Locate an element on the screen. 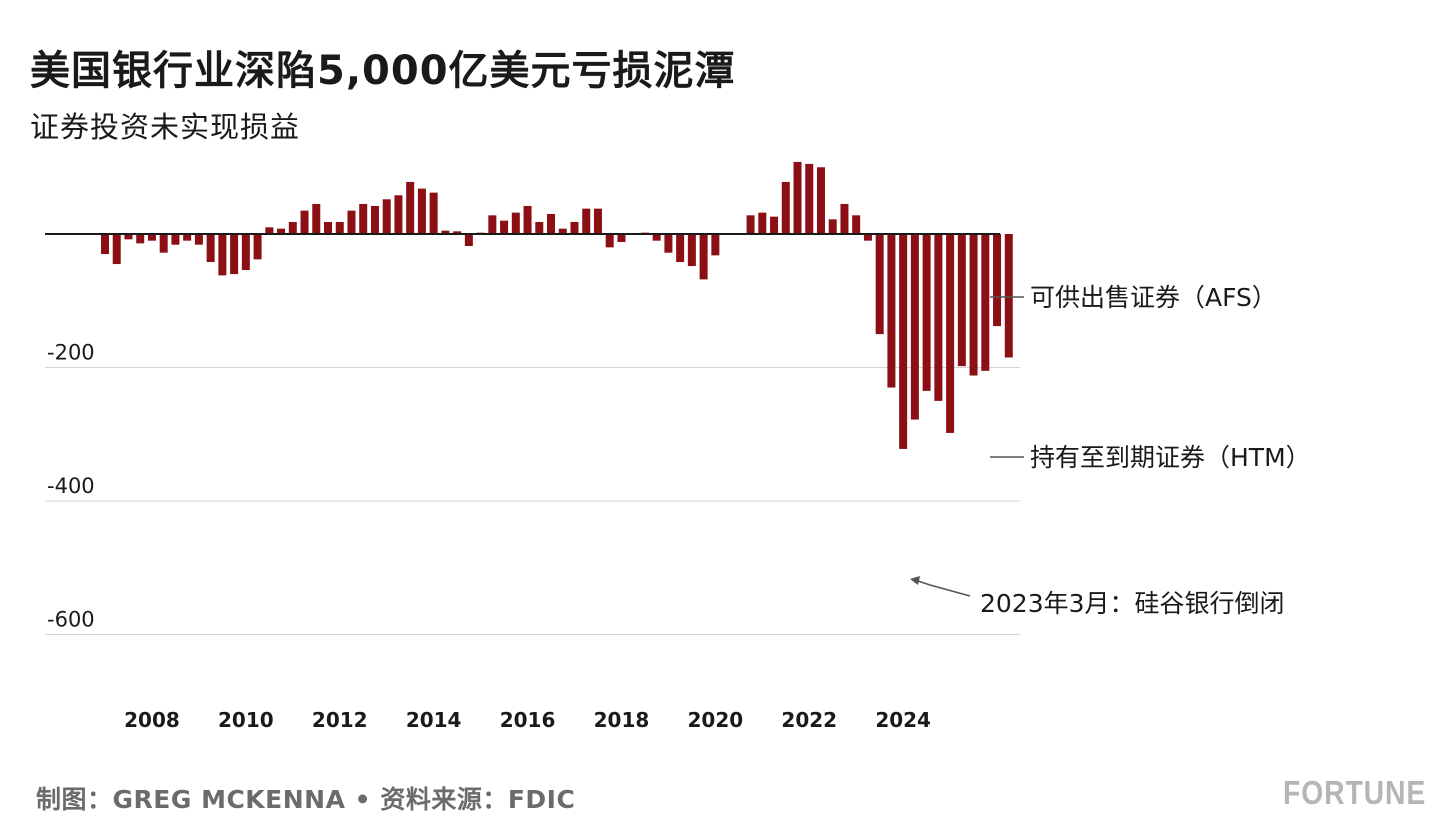  x-tick-label: 2022 is located at coordinates (809, 720).